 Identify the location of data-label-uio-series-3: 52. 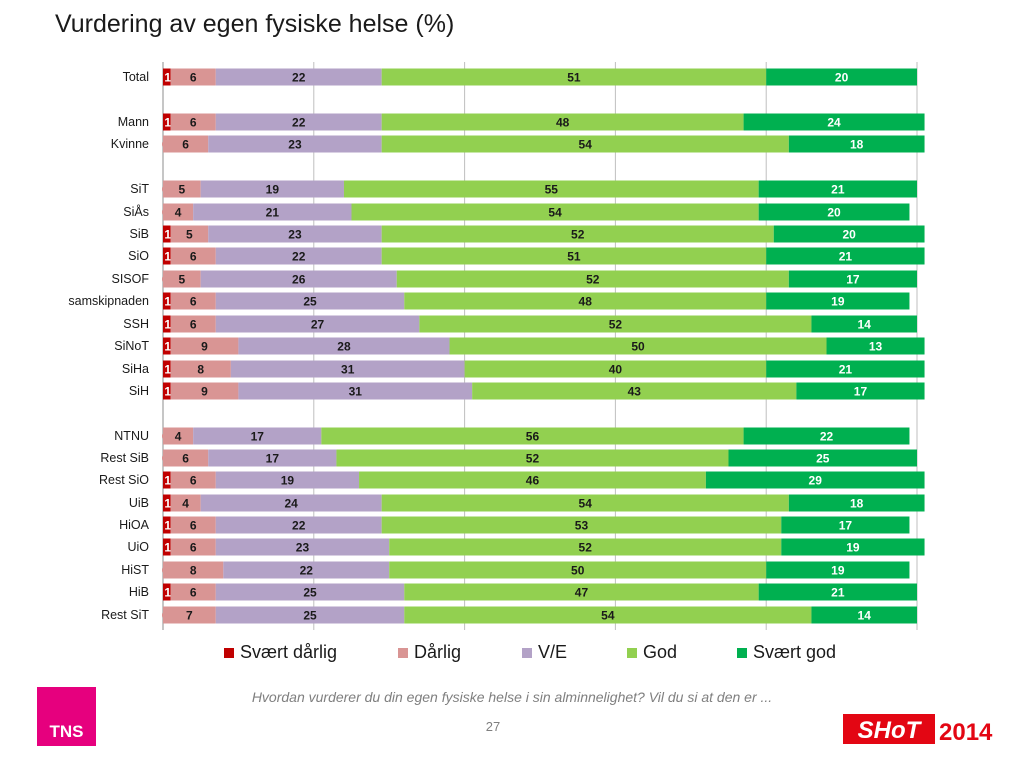
(586, 548).